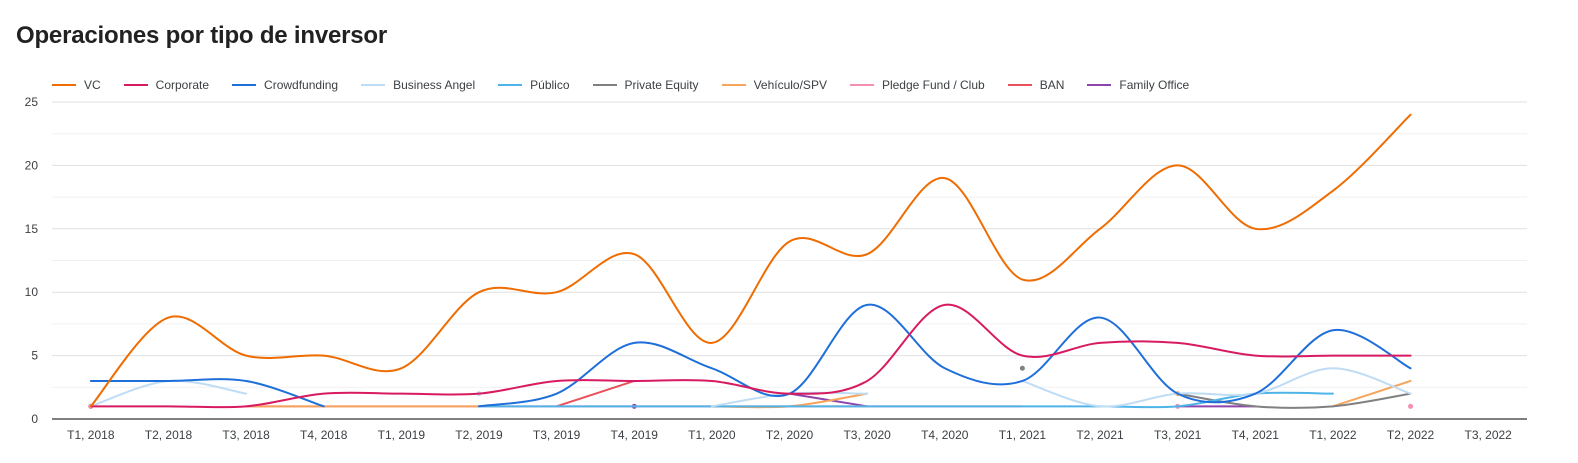 The image size is (1578, 463). Describe the element at coordinates (91, 435) in the screenshot. I see `x-tick-label: T1, 2018` at that location.